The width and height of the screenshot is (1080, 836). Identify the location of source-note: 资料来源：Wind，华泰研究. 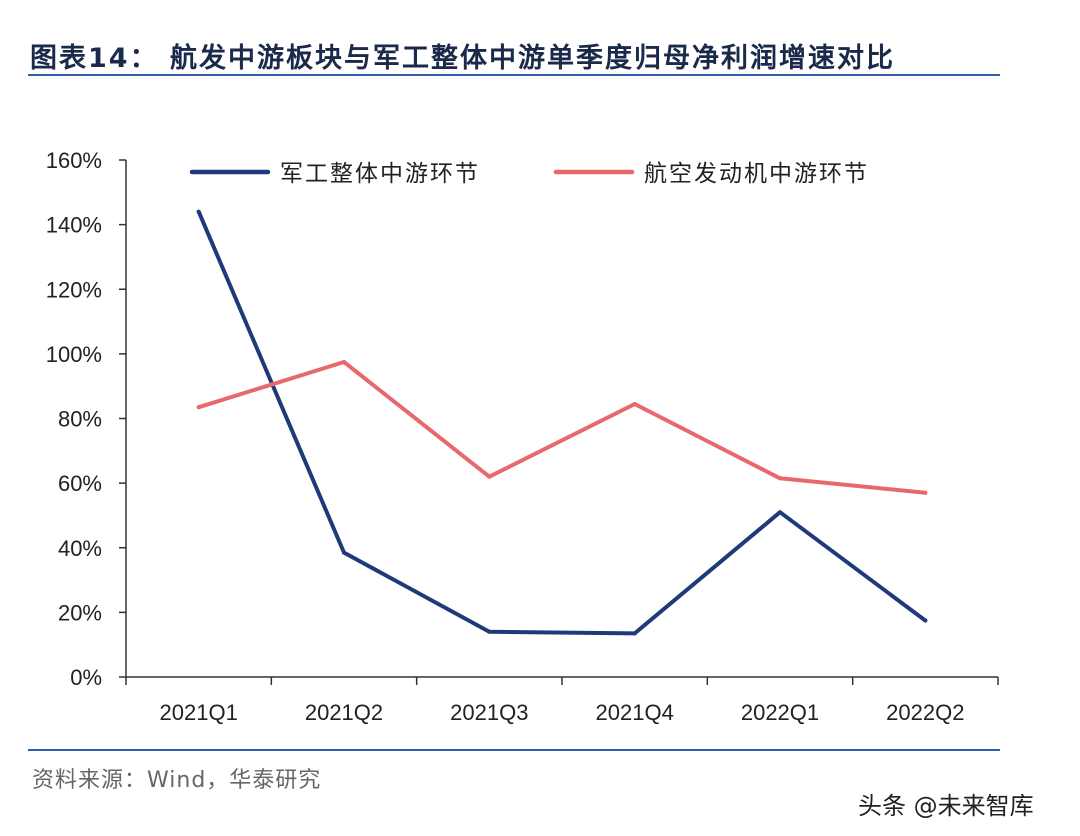
(177, 780).